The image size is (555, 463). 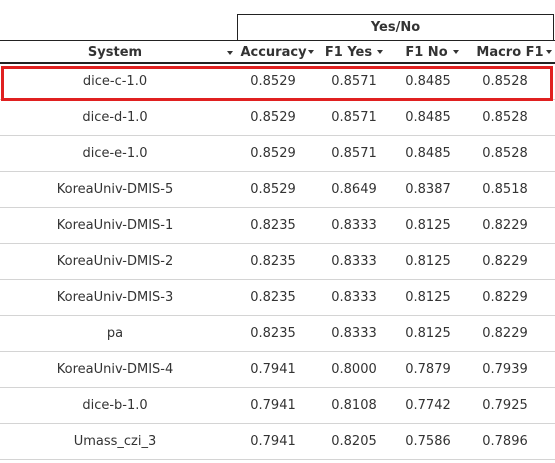 I want to click on system-cell: Umass_czi_3, so click(x=115, y=441).